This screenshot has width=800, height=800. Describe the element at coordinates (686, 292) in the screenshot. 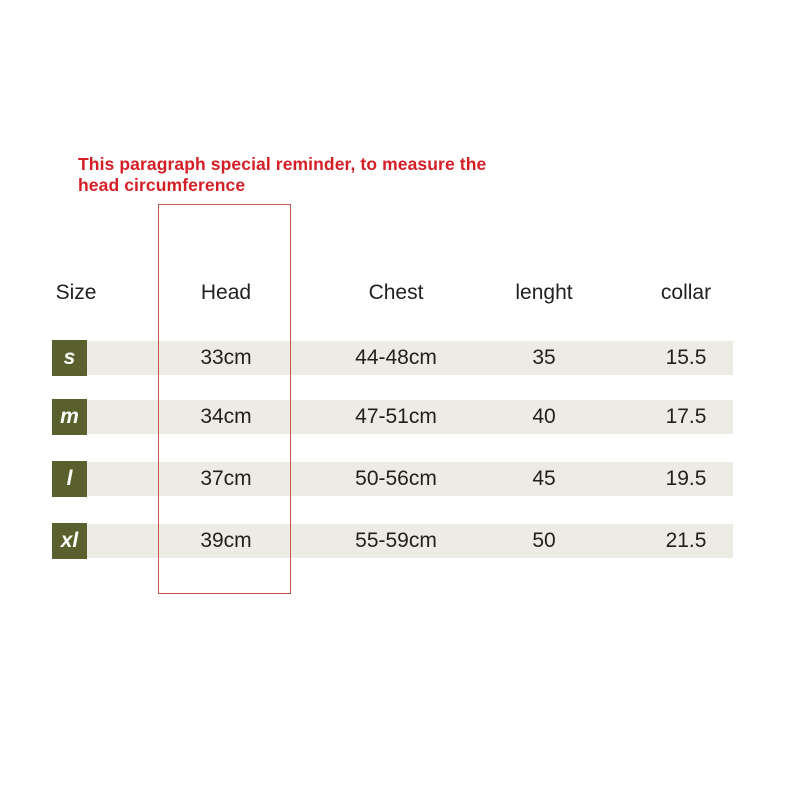

I see `column-header-collar: collar` at that location.